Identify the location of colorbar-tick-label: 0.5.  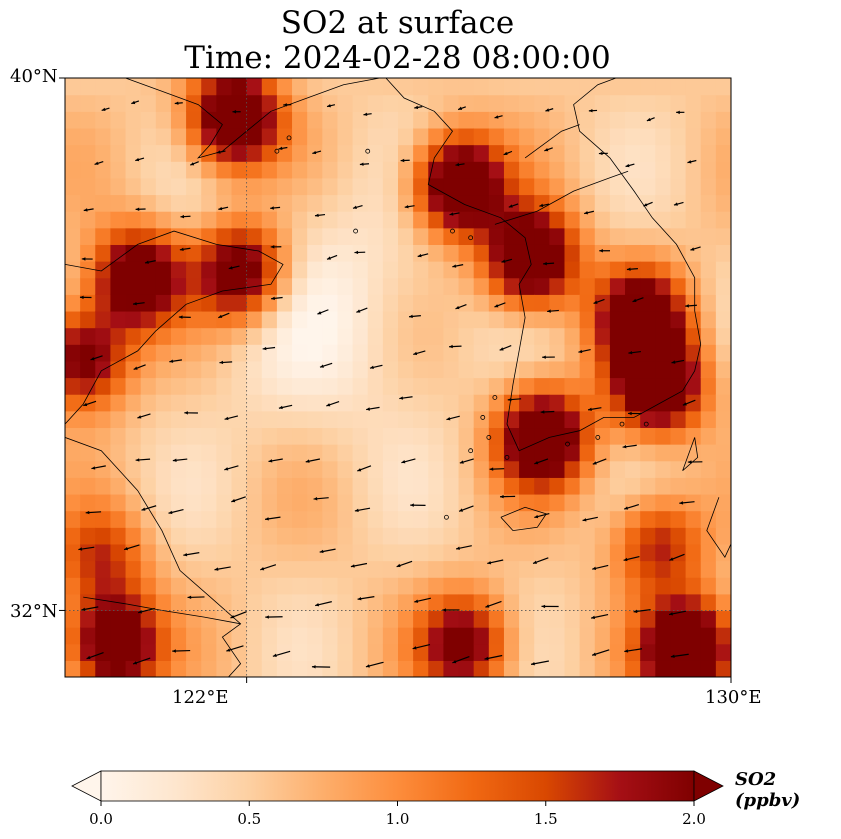
(249, 819).